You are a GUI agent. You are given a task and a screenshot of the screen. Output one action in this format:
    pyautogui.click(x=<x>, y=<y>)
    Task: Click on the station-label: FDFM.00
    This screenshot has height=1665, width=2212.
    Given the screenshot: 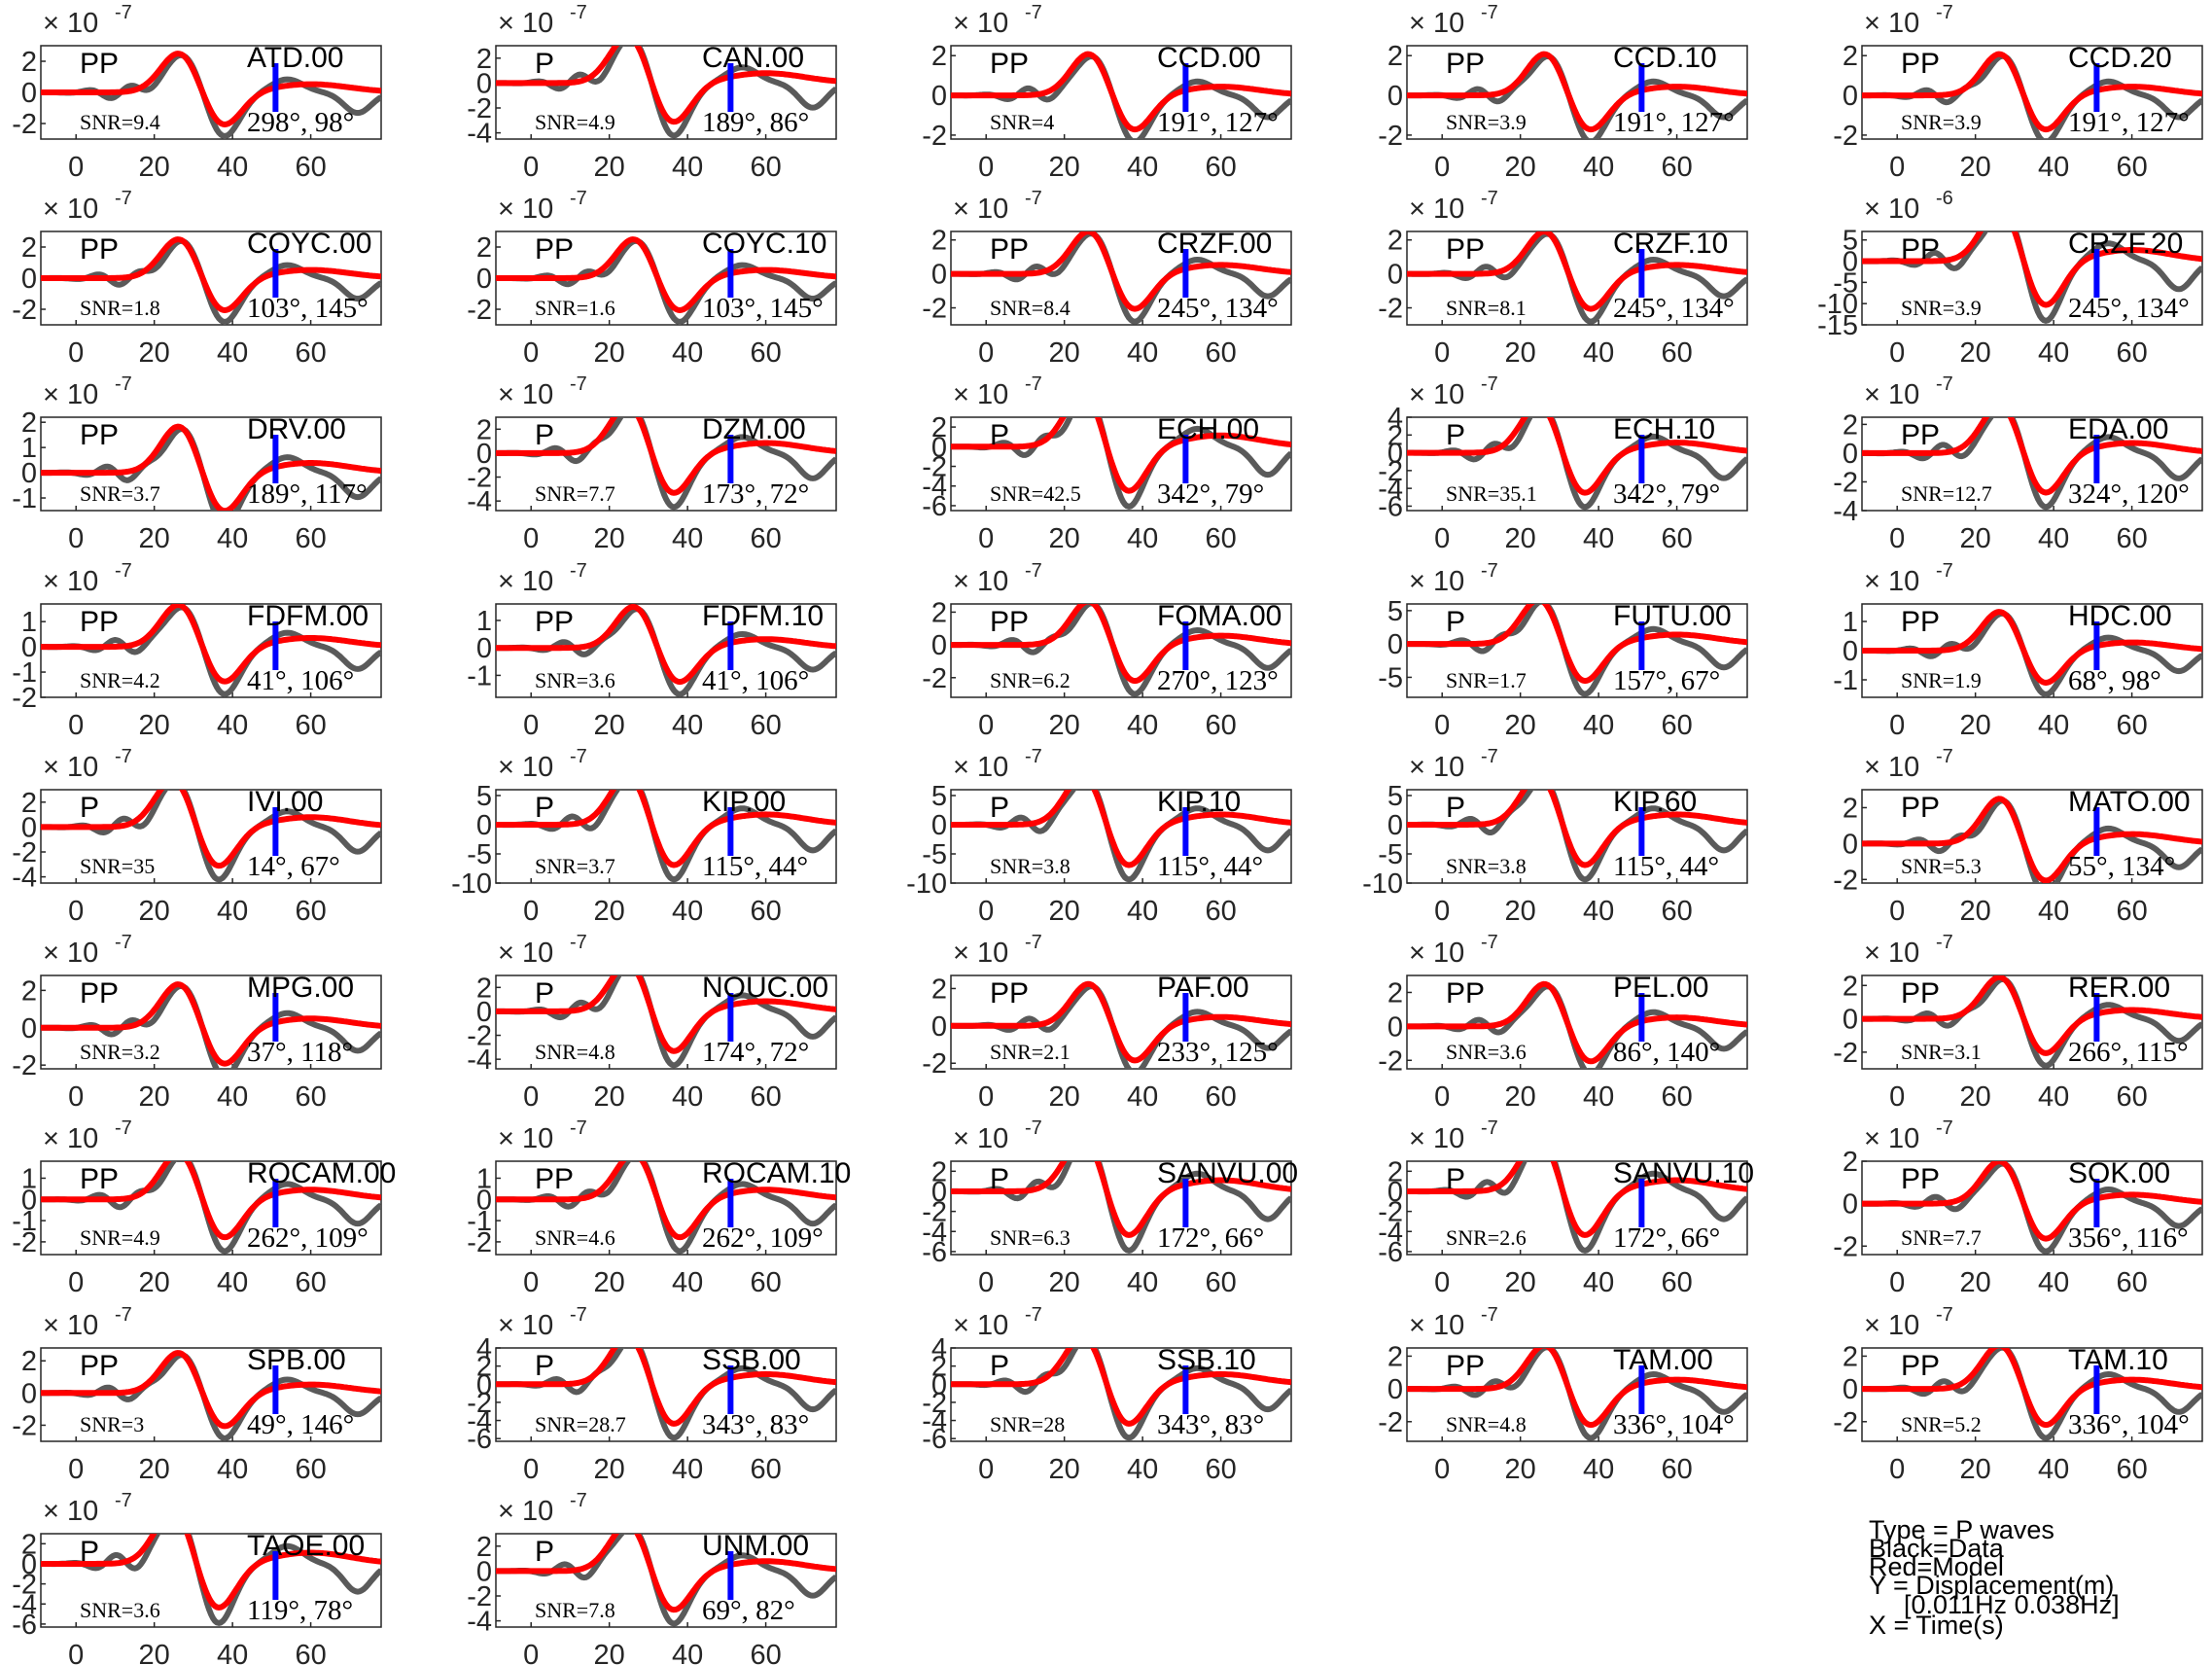 What is the action you would take?
    pyautogui.click(x=308, y=616)
    